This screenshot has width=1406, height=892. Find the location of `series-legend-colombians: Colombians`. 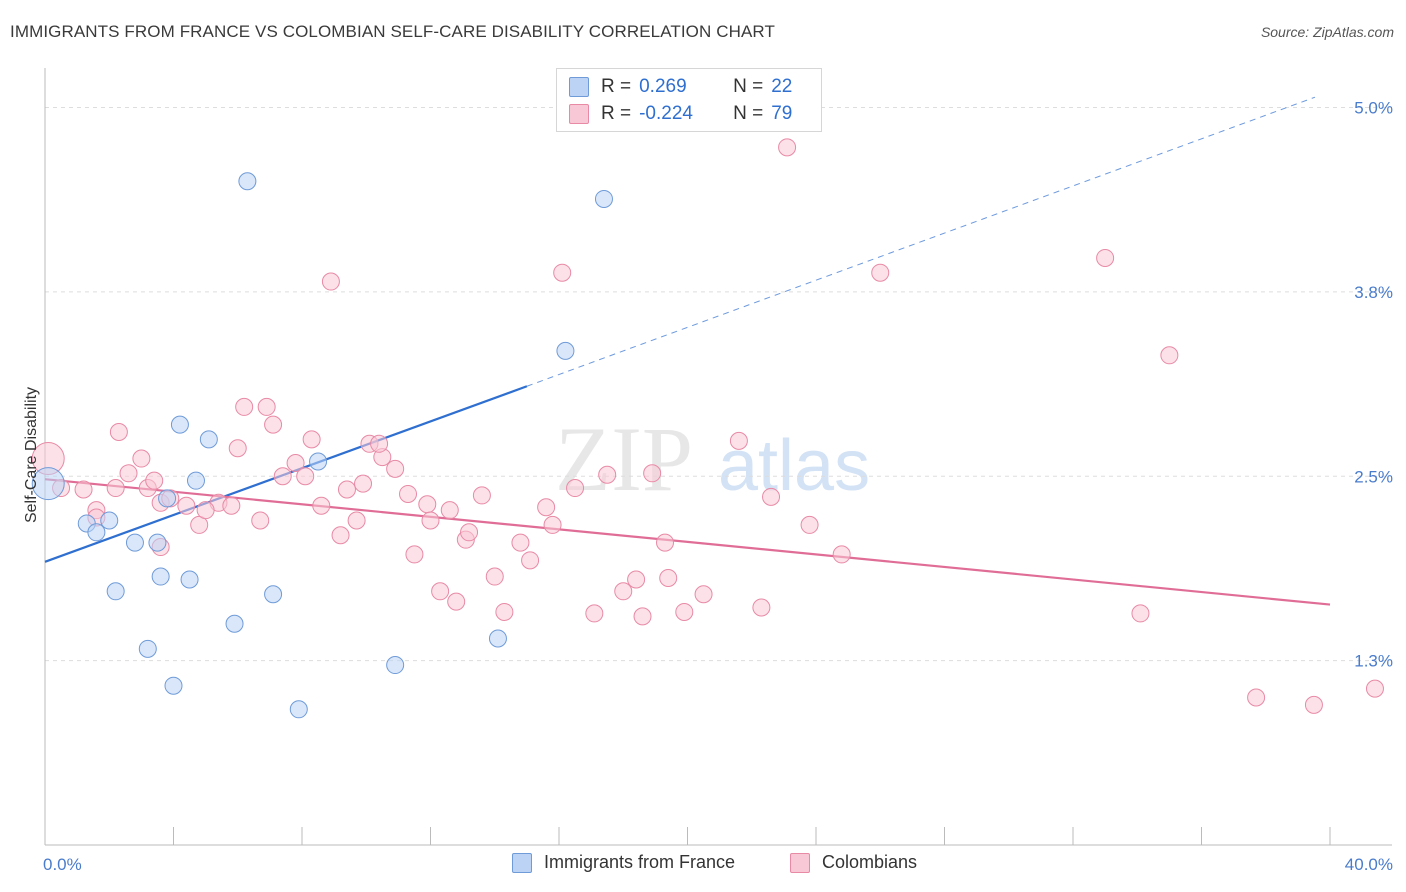

series-legend-colombians: Colombians is located at coordinates (853, 862).